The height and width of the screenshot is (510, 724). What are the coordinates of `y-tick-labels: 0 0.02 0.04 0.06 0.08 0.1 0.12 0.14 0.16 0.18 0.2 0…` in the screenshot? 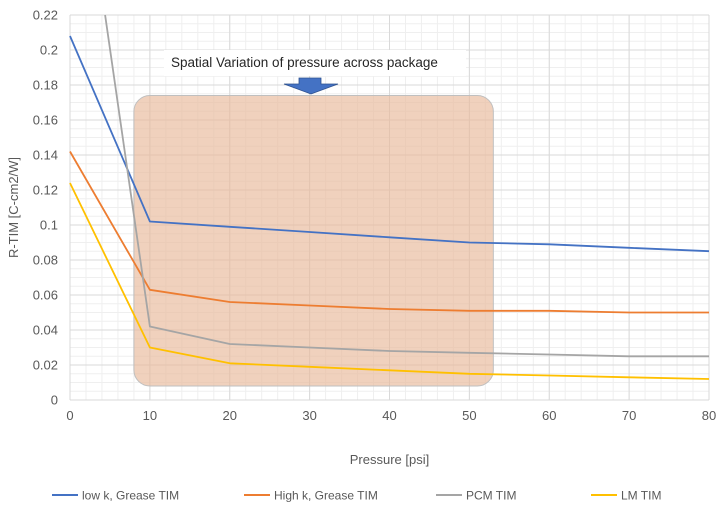 It's located at (45, 208).